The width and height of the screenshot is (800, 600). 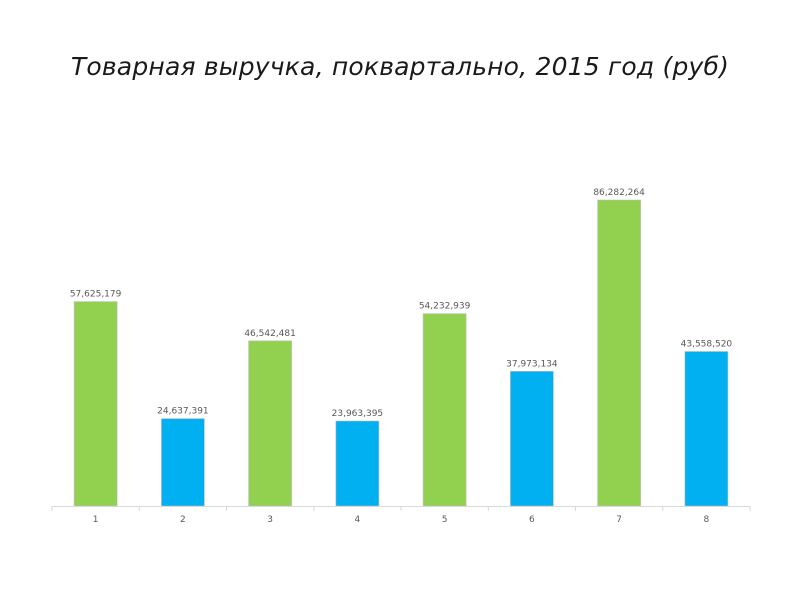 I want to click on x-tick-label-1: 1, so click(x=96, y=520).